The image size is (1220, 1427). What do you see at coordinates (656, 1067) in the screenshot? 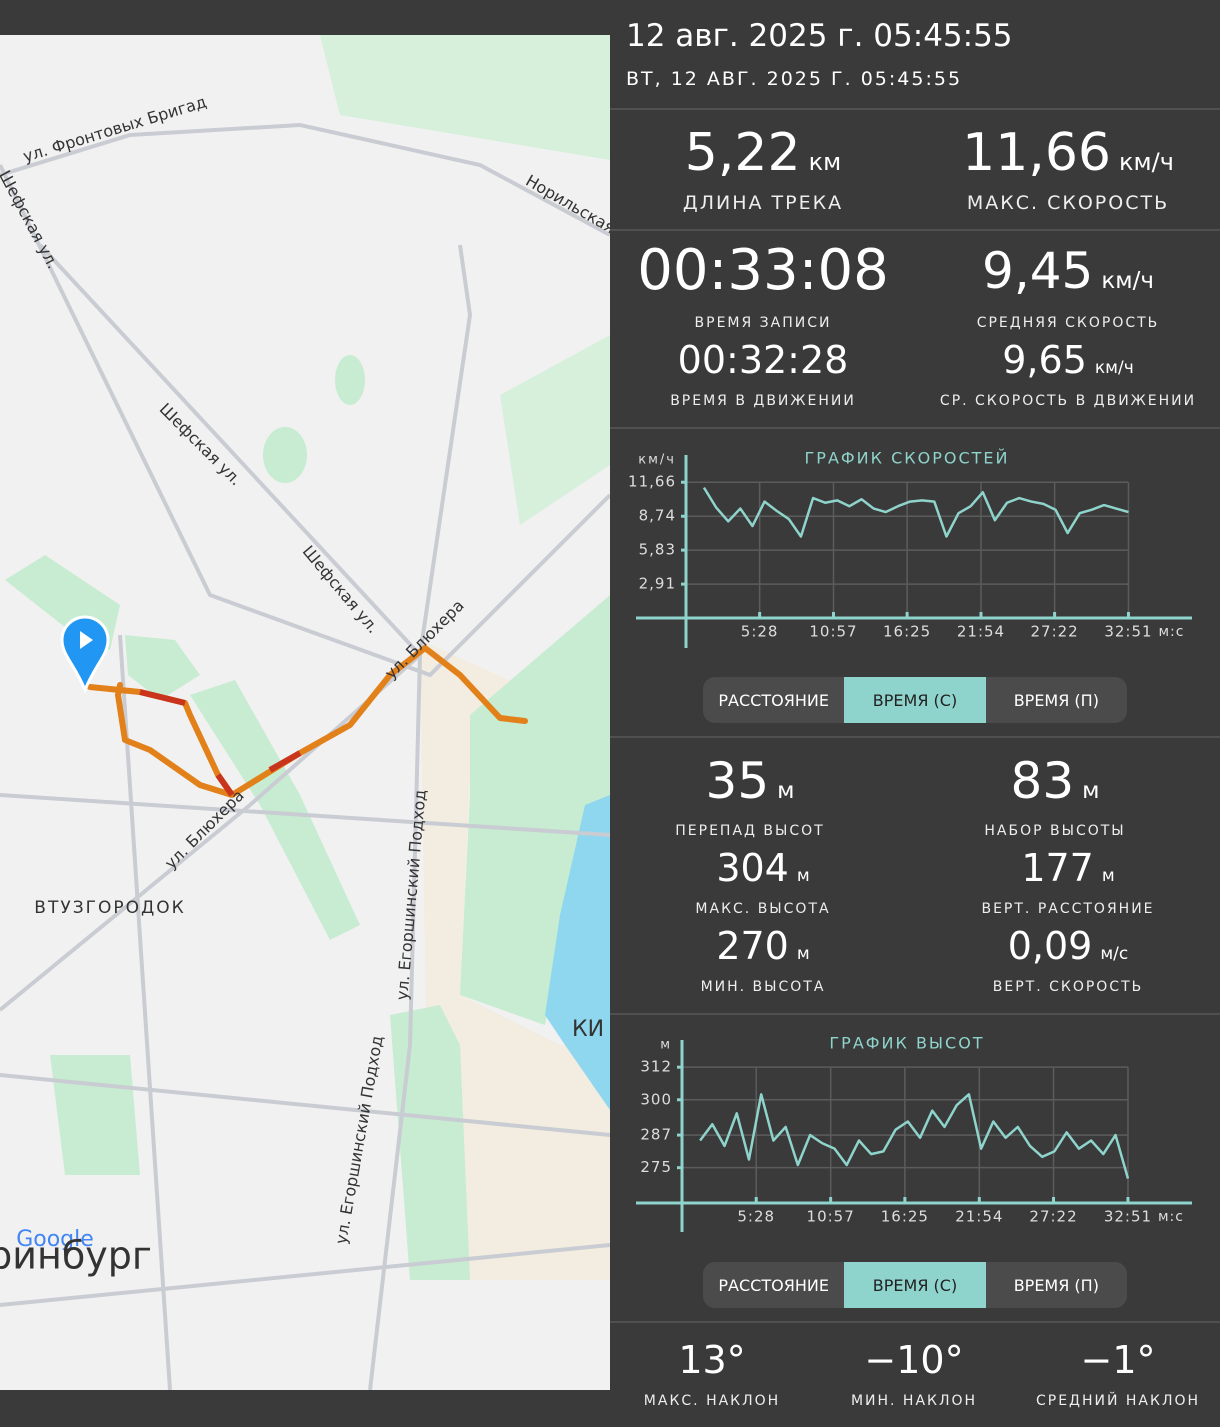
I see `y-tick-label: 312` at bounding box center [656, 1067].